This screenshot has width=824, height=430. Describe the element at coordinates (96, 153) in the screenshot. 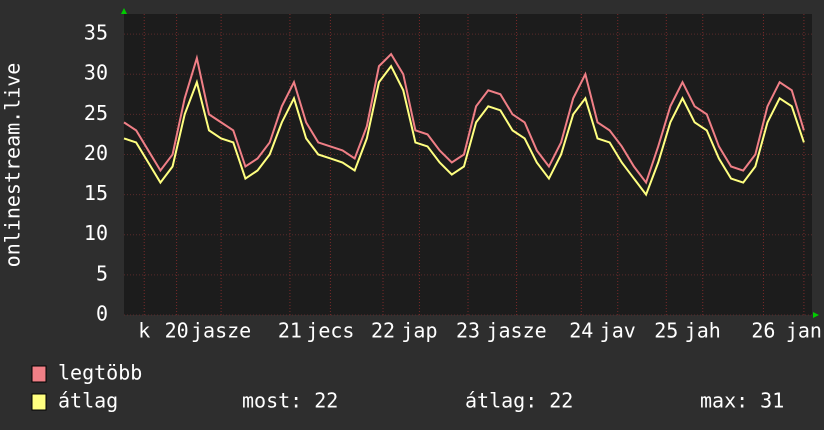

I see `y-tick-label: 20` at that location.